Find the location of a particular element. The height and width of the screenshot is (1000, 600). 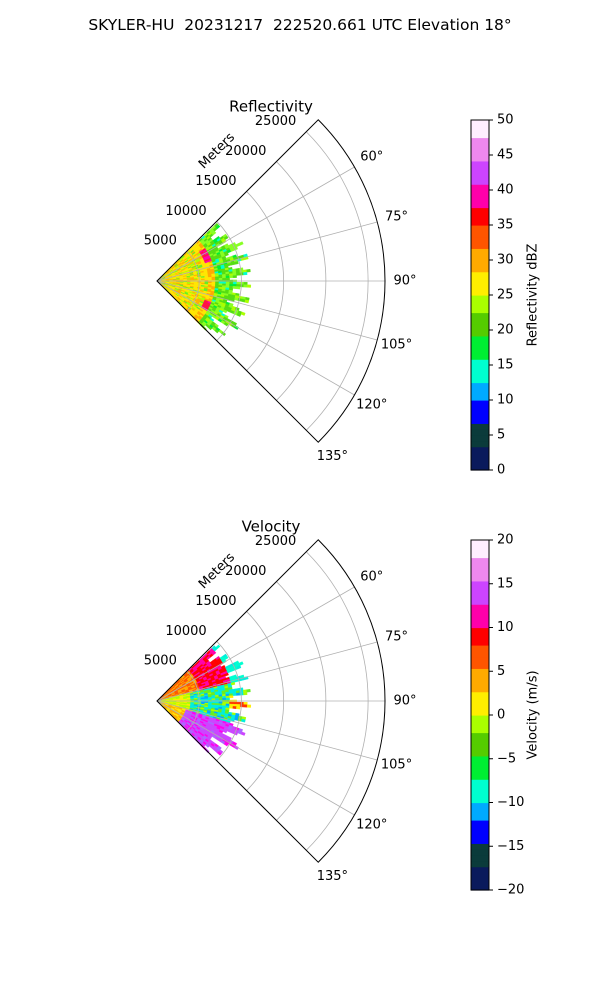

sector-frame is located at coordinates (271, 281).